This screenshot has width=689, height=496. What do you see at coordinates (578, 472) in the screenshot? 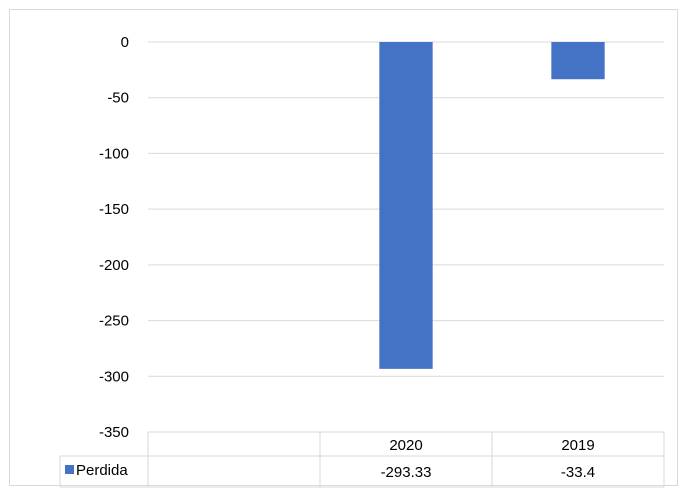
I see `data-table-value: -33.4` at bounding box center [578, 472].